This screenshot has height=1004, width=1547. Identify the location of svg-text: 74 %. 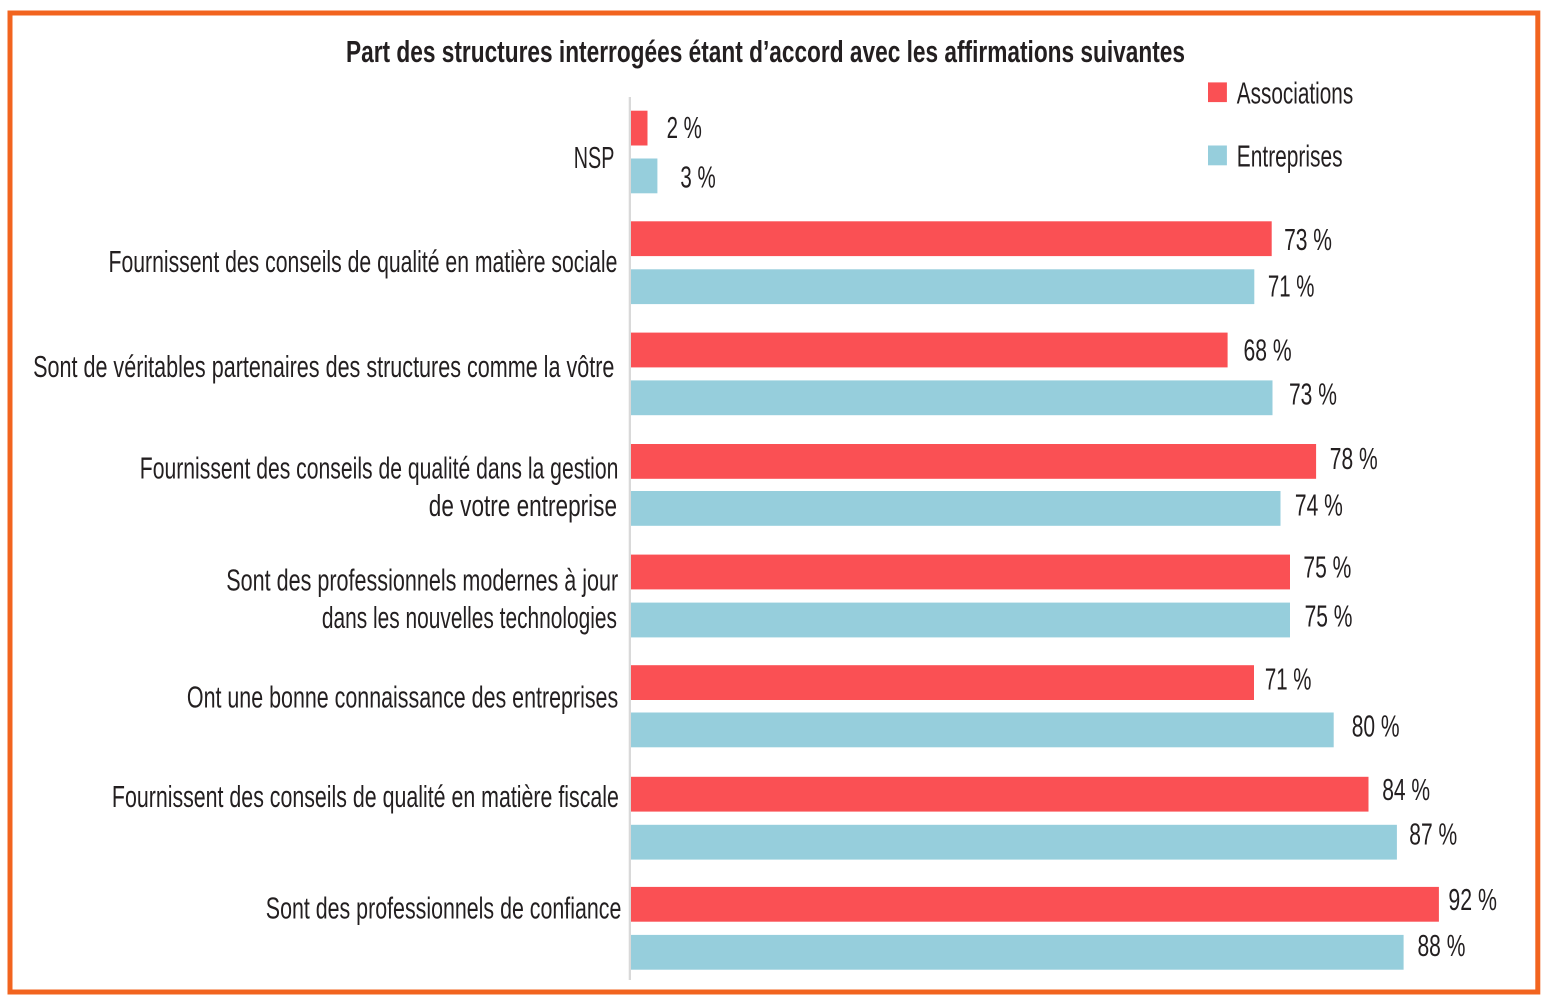
(1319, 504).